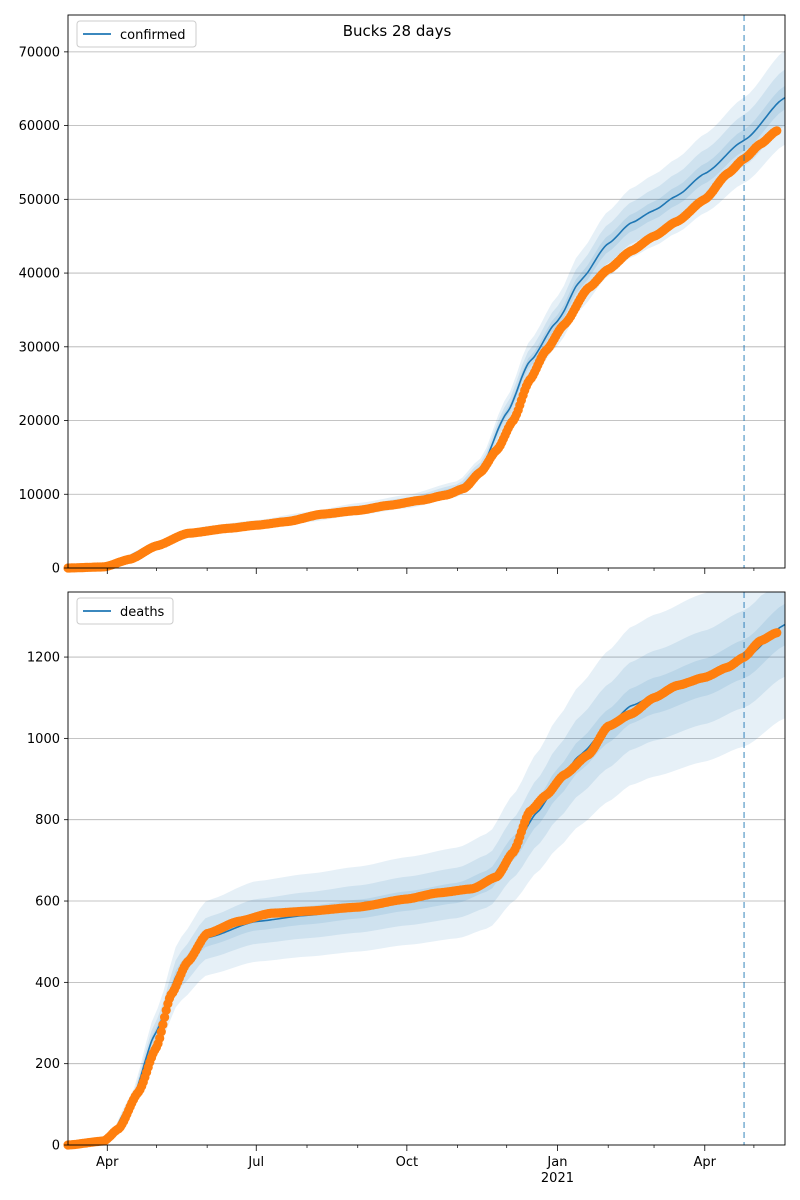 This screenshot has height=1200, width=800. I want to click on deaths-y-tick-label: 400, so click(47, 983).